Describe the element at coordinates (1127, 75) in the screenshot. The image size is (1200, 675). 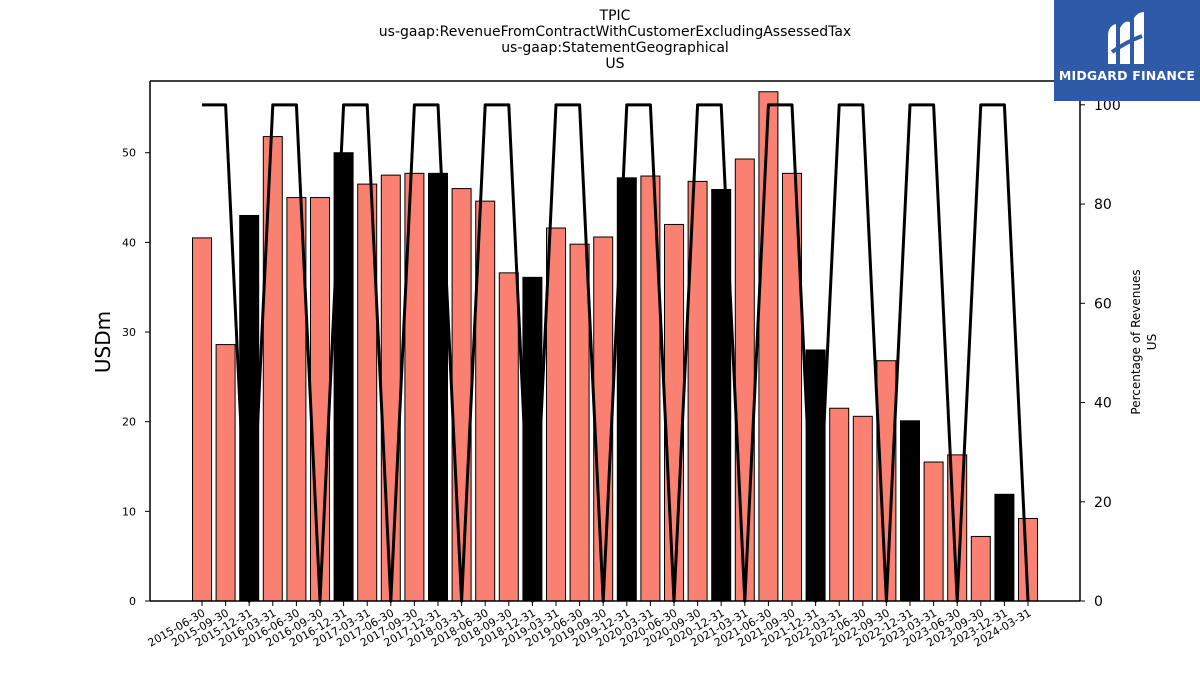
I see `logo-text: MIDGARD FINANCE` at that location.